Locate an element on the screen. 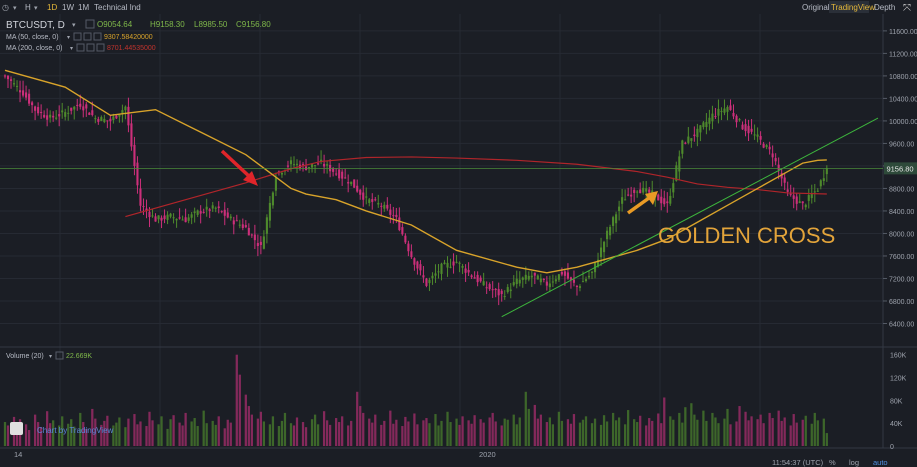 The width and height of the screenshot is (917, 467). toolbar-dropdown-icon: ▾ is located at coordinates (15, 8).